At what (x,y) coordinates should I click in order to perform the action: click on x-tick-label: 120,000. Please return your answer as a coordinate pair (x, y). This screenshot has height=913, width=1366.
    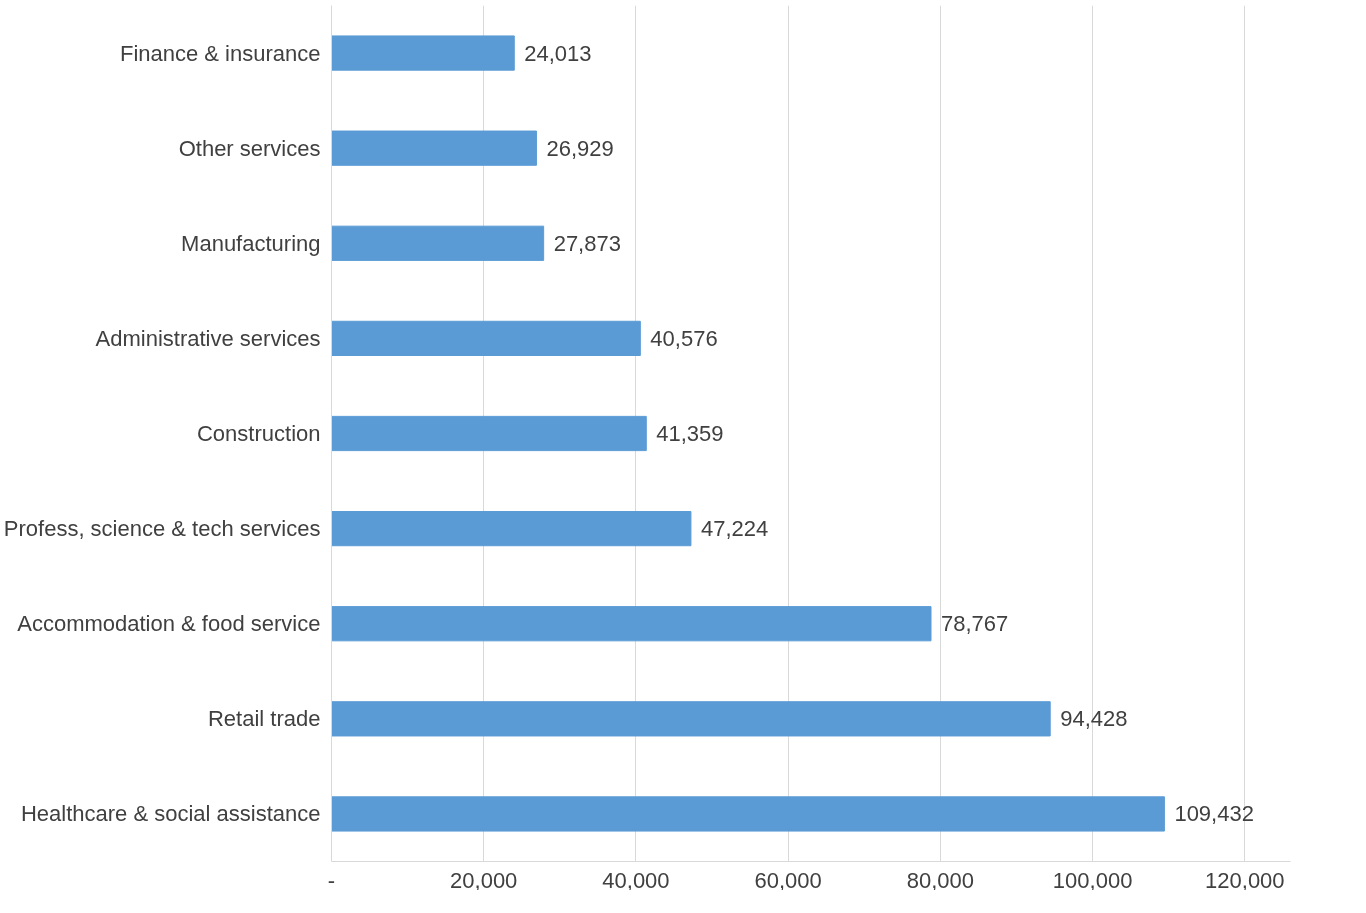
    Looking at the image, I should click on (1245, 880).